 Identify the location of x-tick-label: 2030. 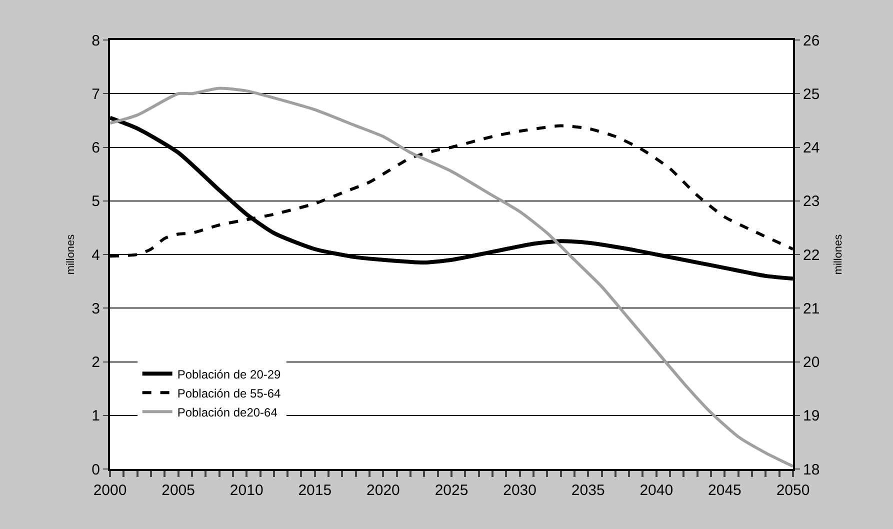
(519, 490).